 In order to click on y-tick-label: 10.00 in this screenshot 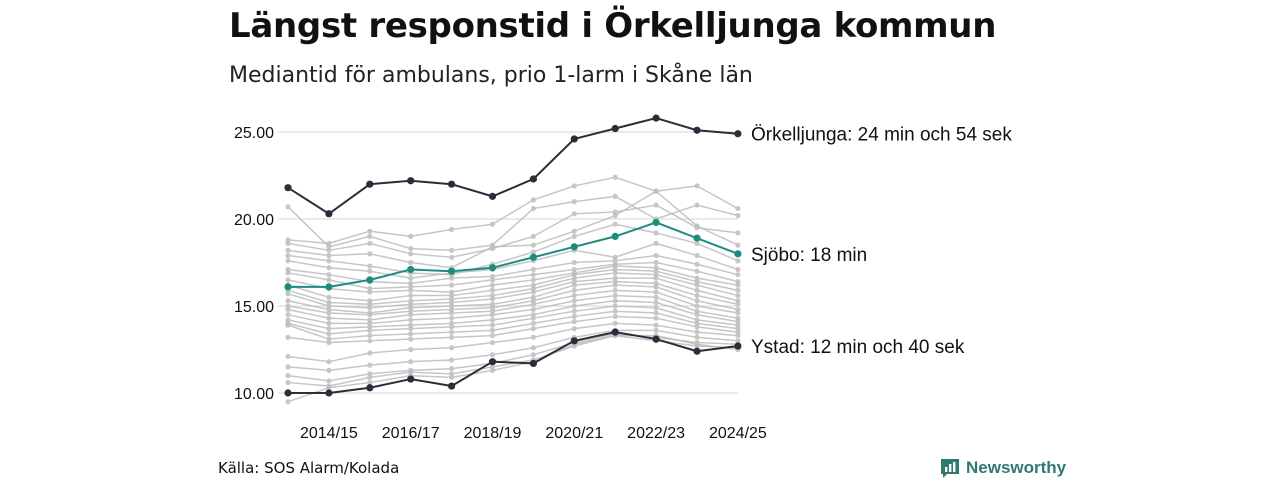, I will do `click(254, 394)`.